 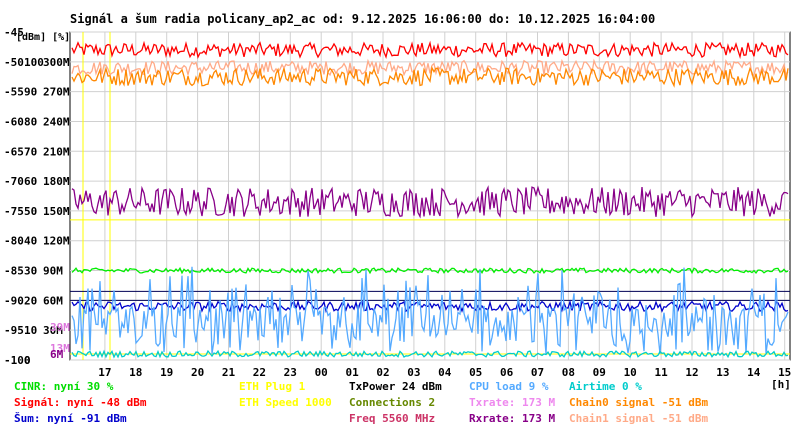 What do you see at coordinates (259, 372) in the screenshot?
I see `x-tick-label: 22` at bounding box center [259, 372].